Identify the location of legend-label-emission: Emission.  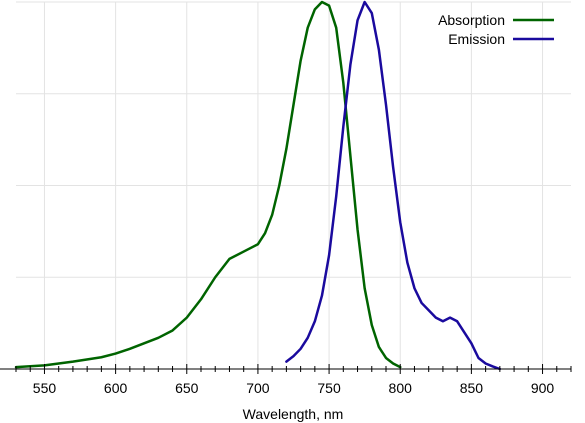
(476, 39).